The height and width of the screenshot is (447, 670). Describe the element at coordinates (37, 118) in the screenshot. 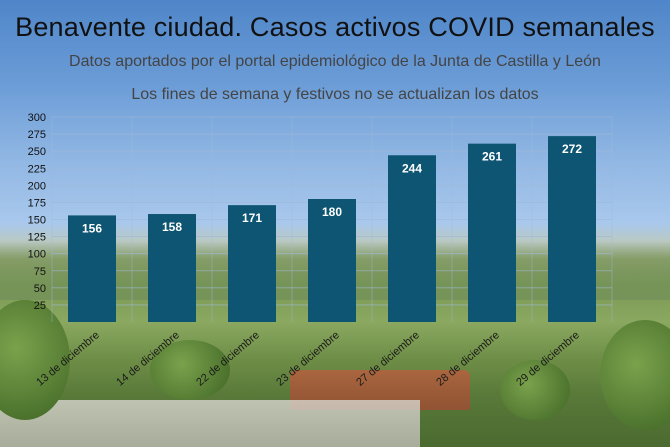

I see `y-tick-label: 300` at that location.